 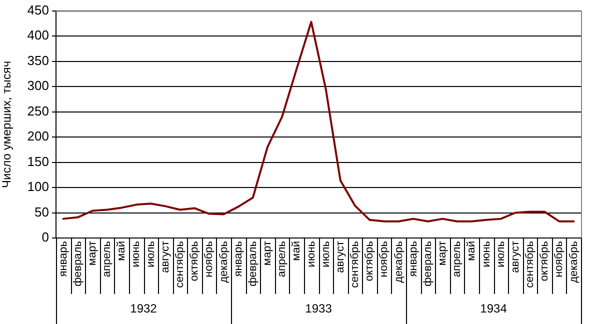 I want to click on text: 1934, so click(x=494, y=308).